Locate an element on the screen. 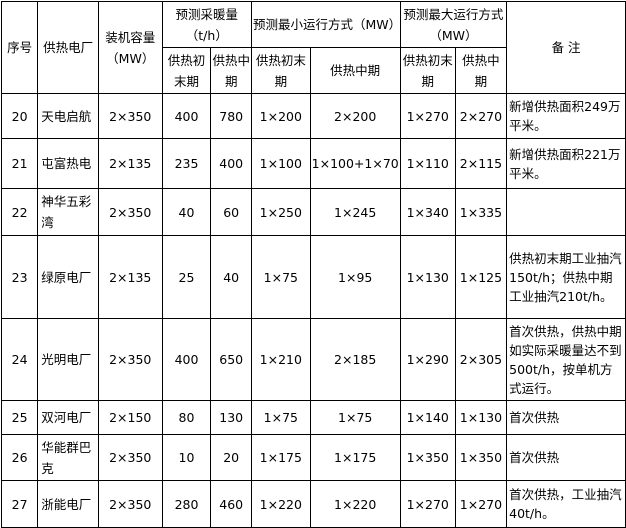  cell-no: 27 is located at coordinates (19, 504).